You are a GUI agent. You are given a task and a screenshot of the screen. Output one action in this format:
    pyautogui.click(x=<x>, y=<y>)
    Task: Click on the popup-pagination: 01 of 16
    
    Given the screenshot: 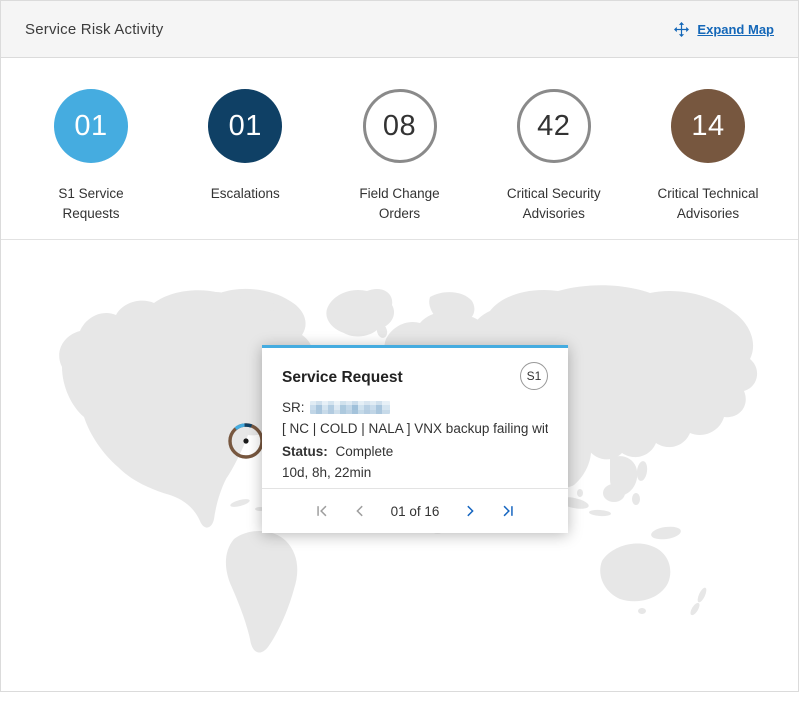 What is the action you would take?
    pyautogui.click(x=415, y=510)
    